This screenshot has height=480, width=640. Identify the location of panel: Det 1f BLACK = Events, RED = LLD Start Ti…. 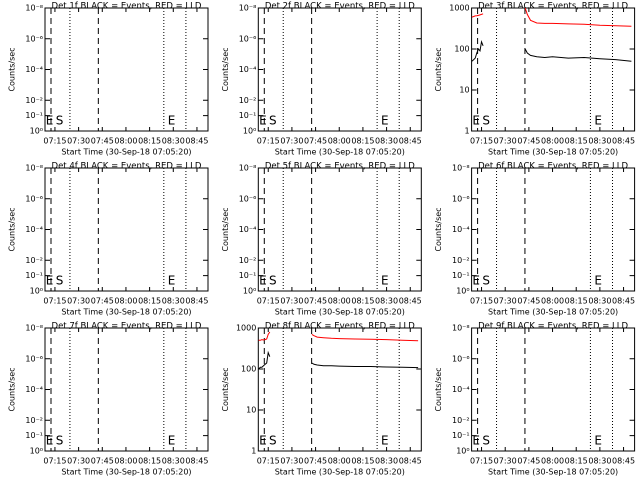
(108, 79).